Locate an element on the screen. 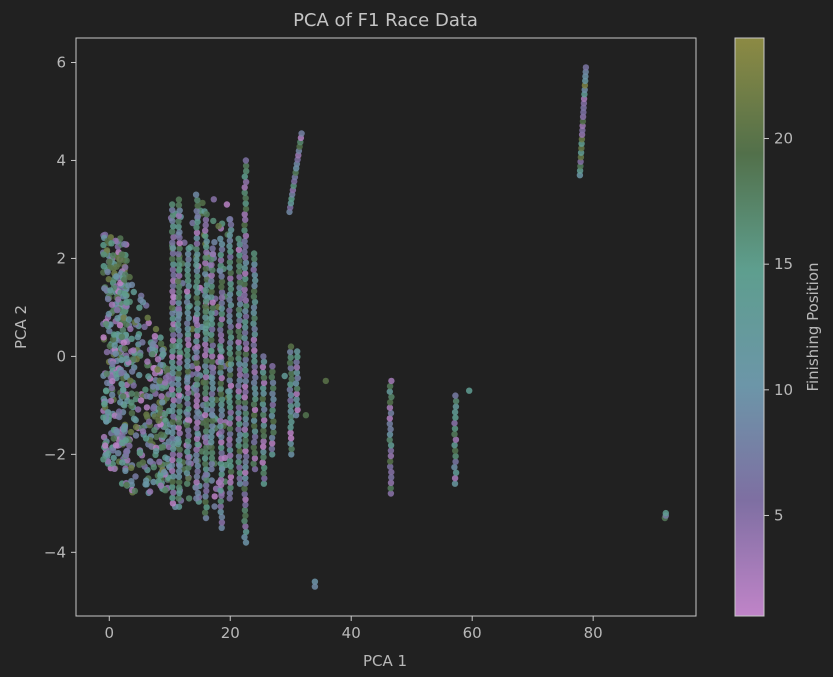 This screenshot has height=677, width=833. colorbar-tick-label: 15 is located at coordinates (783, 264).